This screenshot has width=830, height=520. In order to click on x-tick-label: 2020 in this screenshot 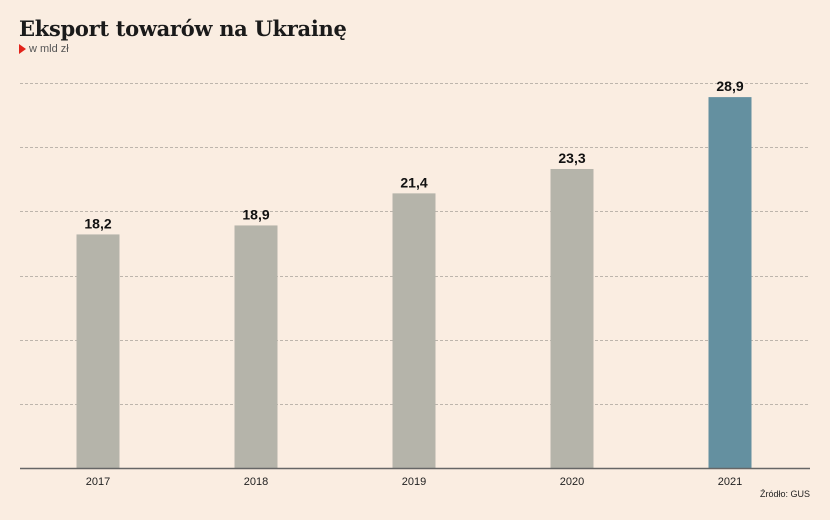, I will do `click(572, 482)`.